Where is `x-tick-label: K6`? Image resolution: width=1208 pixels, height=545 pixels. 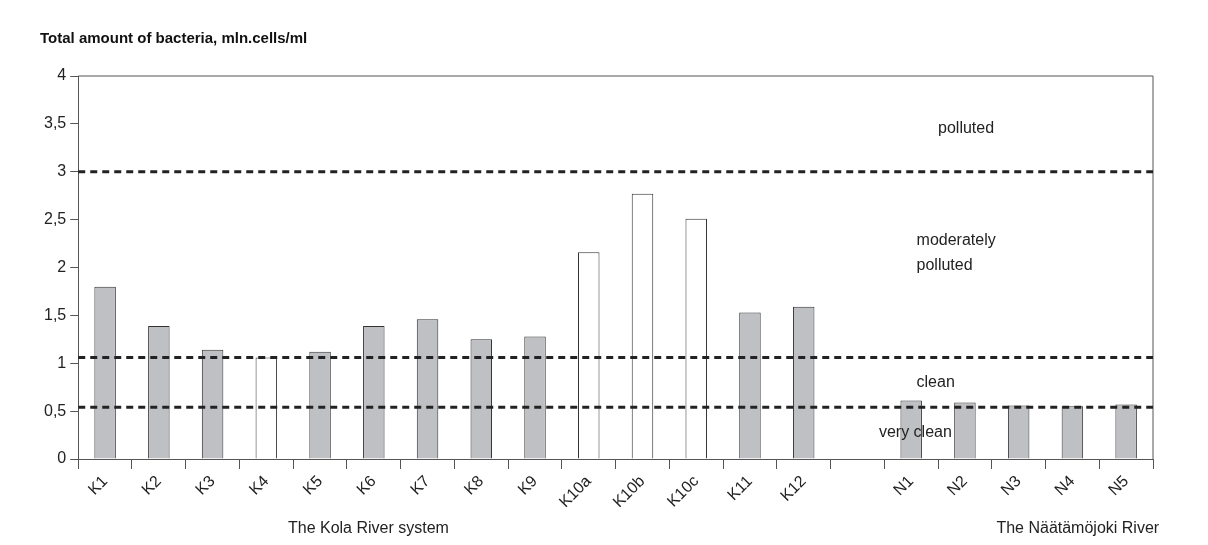
x-tick-label: K6 is located at coordinates (366, 484).